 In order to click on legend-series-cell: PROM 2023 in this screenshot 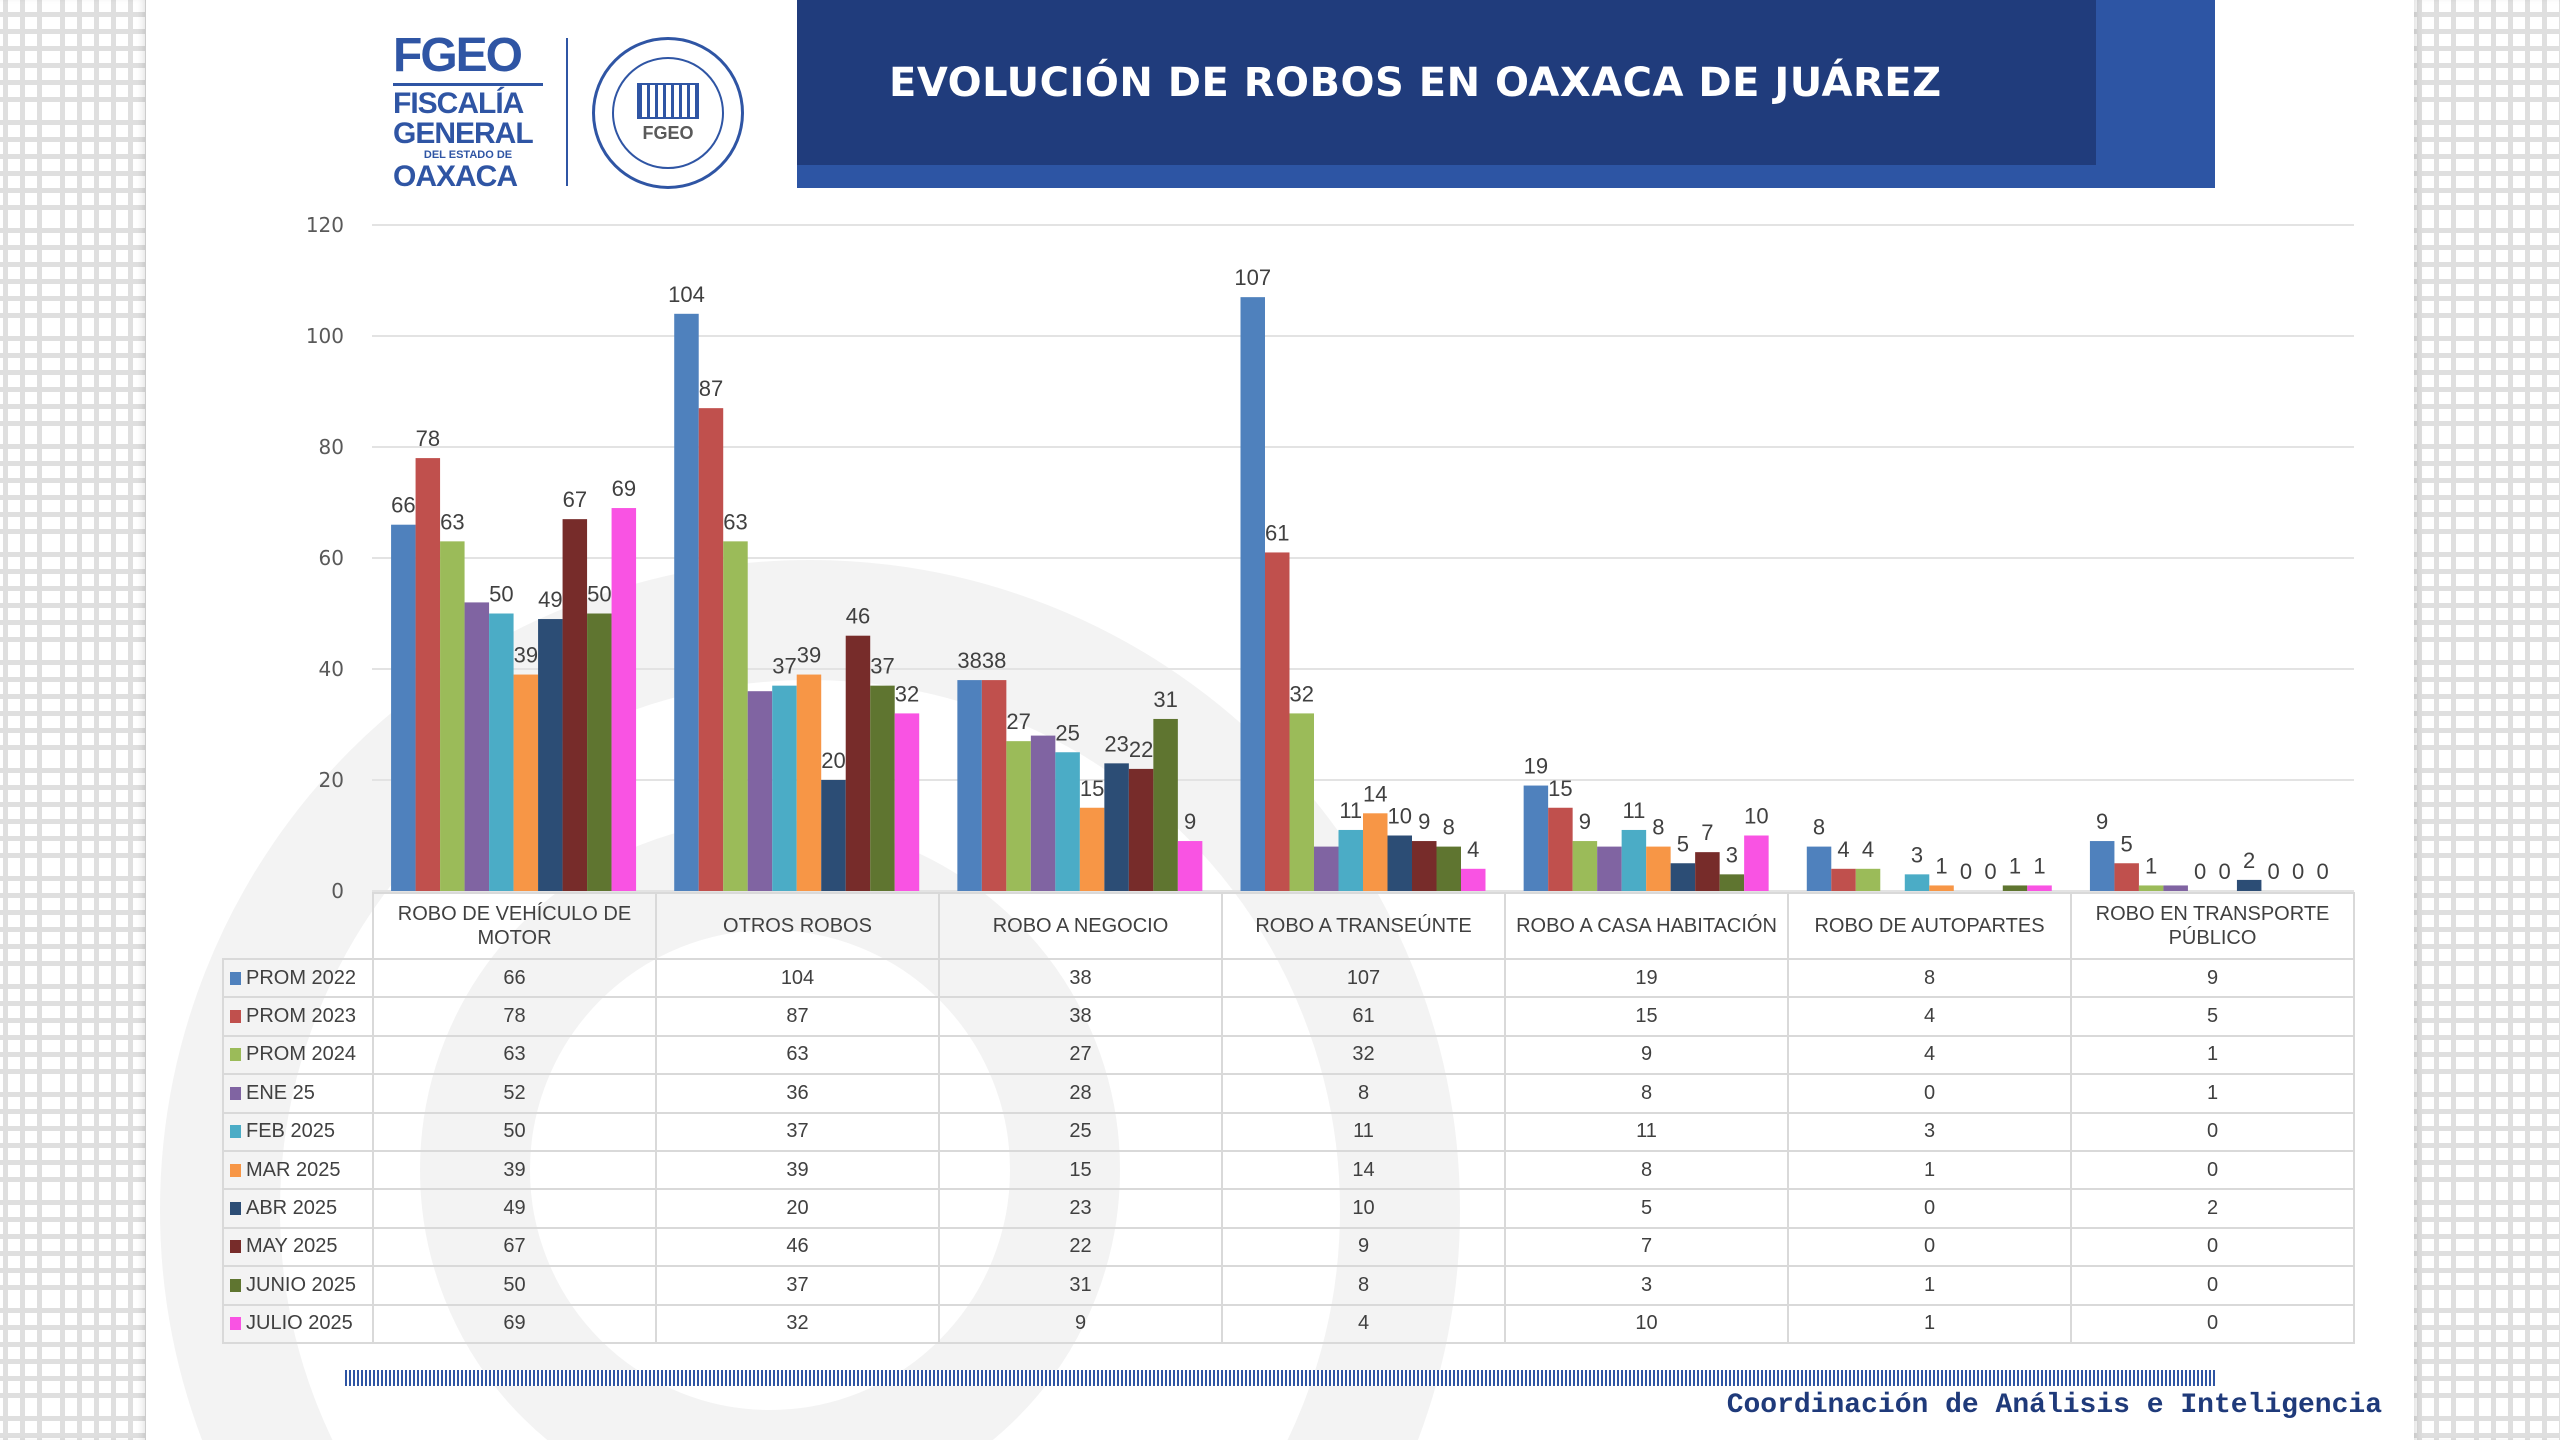, I will do `click(298, 1016)`.